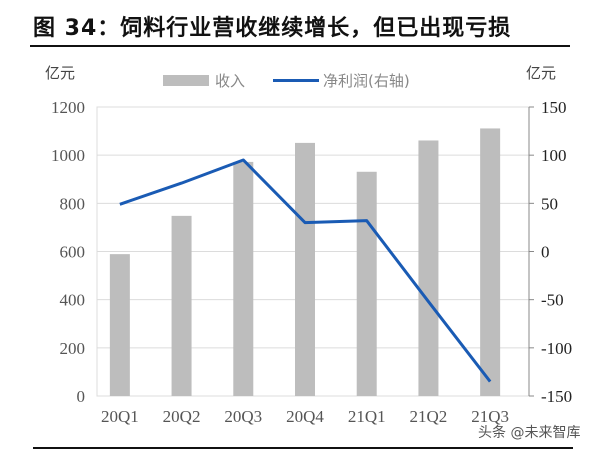 Image resolution: width=600 pixels, height=449 pixels. What do you see at coordinates (366, 283) in the screenshot?
I see `bar-21q1` at bounding box center [366, 283].